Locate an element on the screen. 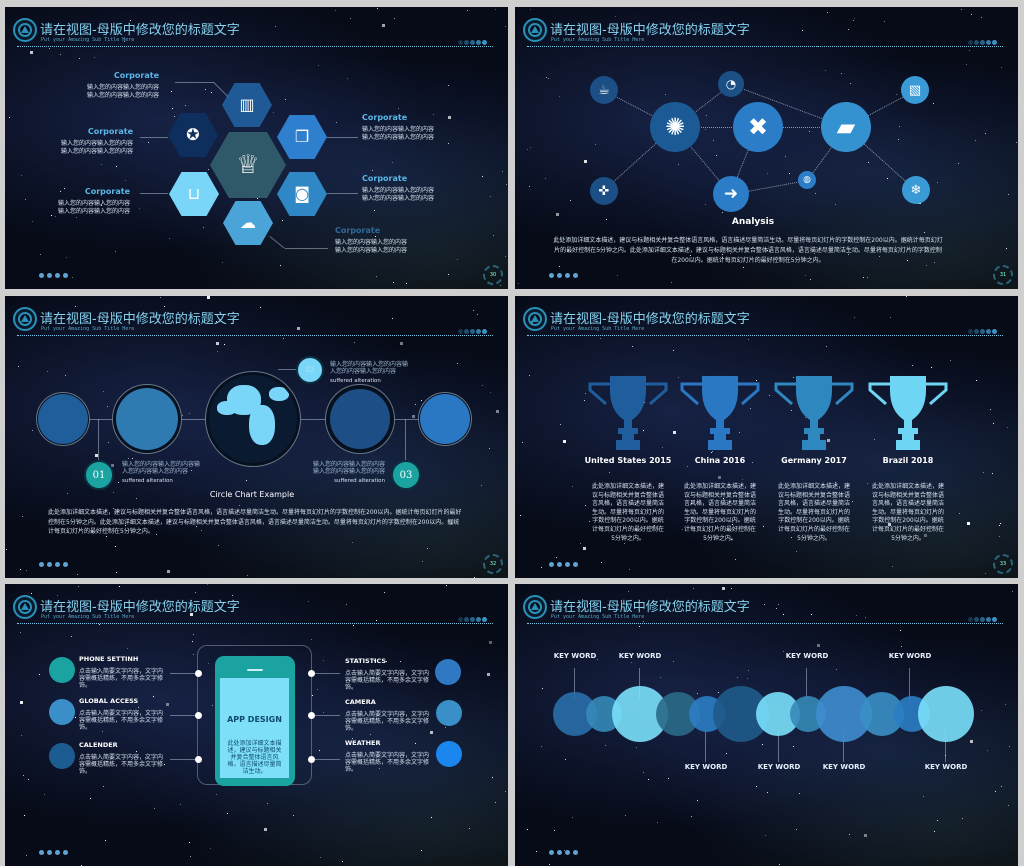  page-number: 32 is located at coordinates (493, 564).